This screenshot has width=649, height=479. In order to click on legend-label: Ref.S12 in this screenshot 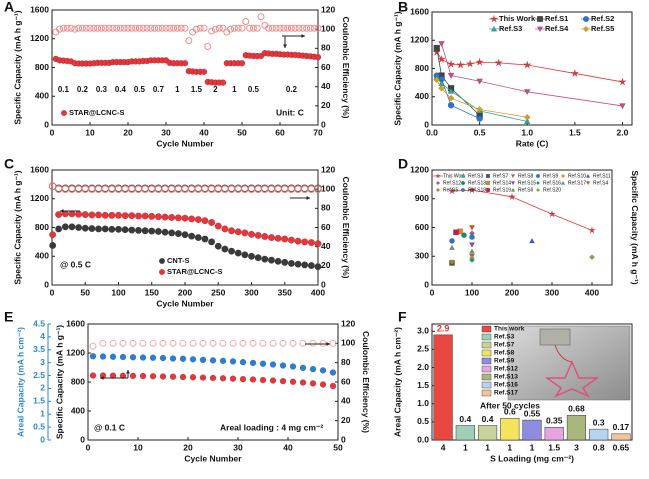, I will do `click(452, 183)`.